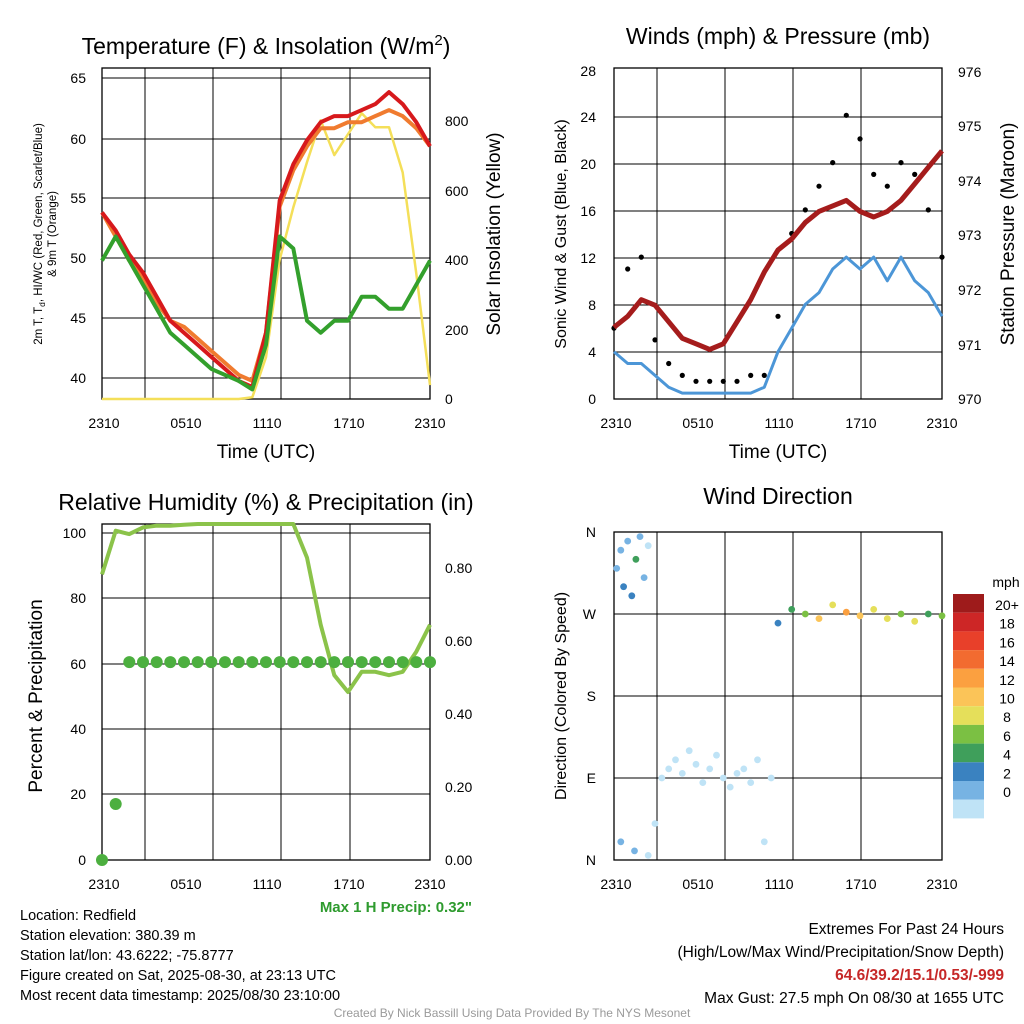 This screenshot has width=1024, height=1024. What do you see at coordinates (778, 233) in the screenshot?
I see `wind-plot-frame` at bounding box center [778, 233].